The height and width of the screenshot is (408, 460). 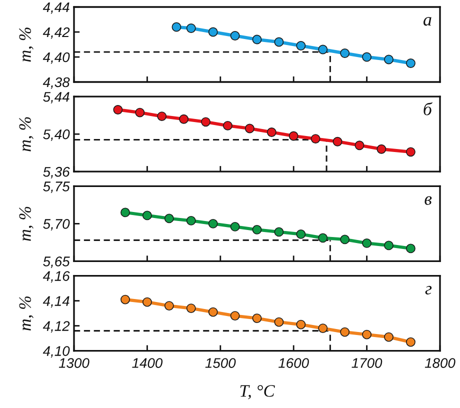 I want to click on y-tick-label: 4,10, so click(x=56, y=352).